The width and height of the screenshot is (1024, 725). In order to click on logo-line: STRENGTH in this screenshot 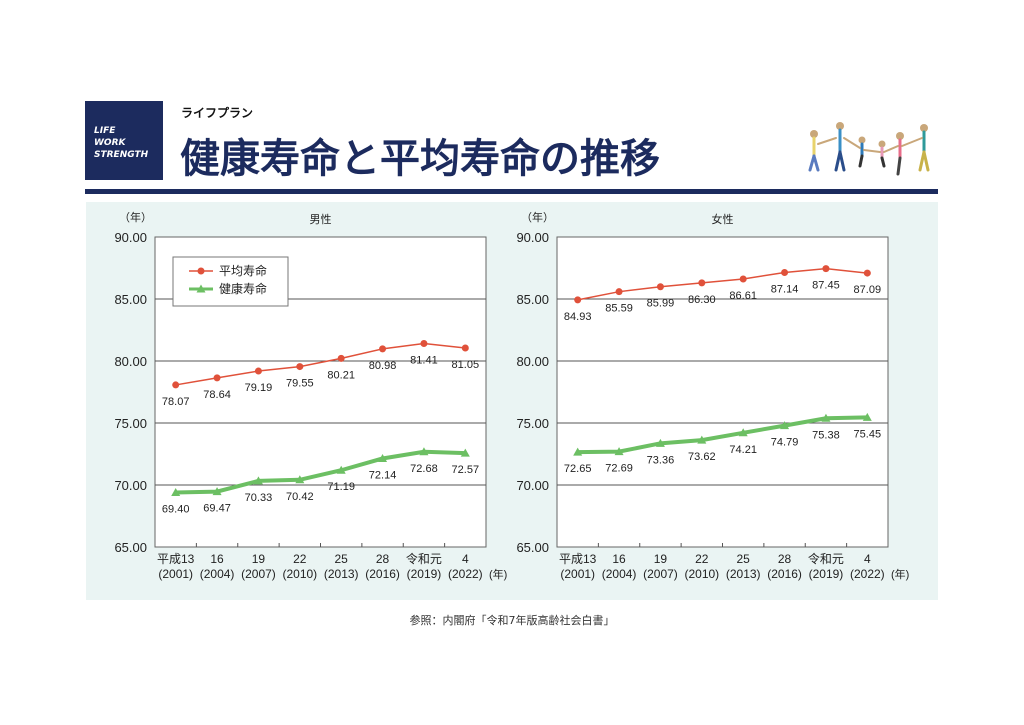, I will do `click(121, 155)`.